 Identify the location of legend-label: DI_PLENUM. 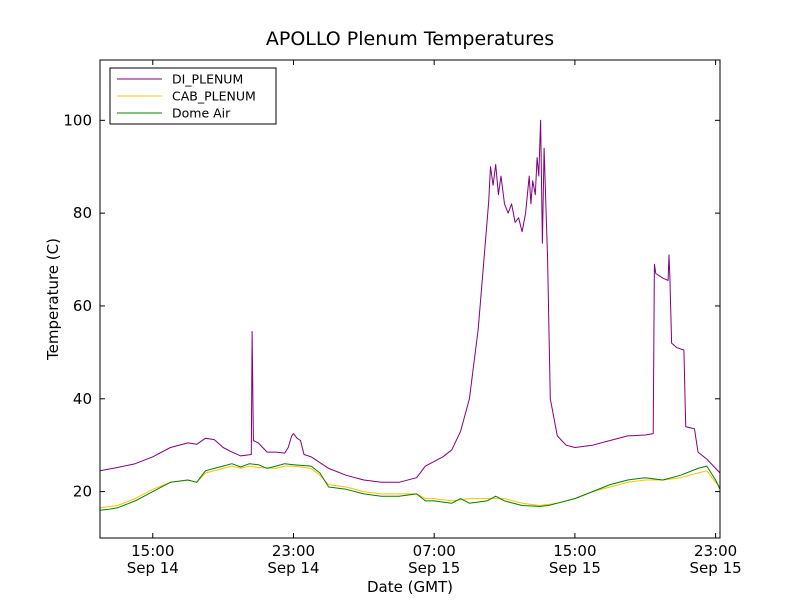
(207, 79).